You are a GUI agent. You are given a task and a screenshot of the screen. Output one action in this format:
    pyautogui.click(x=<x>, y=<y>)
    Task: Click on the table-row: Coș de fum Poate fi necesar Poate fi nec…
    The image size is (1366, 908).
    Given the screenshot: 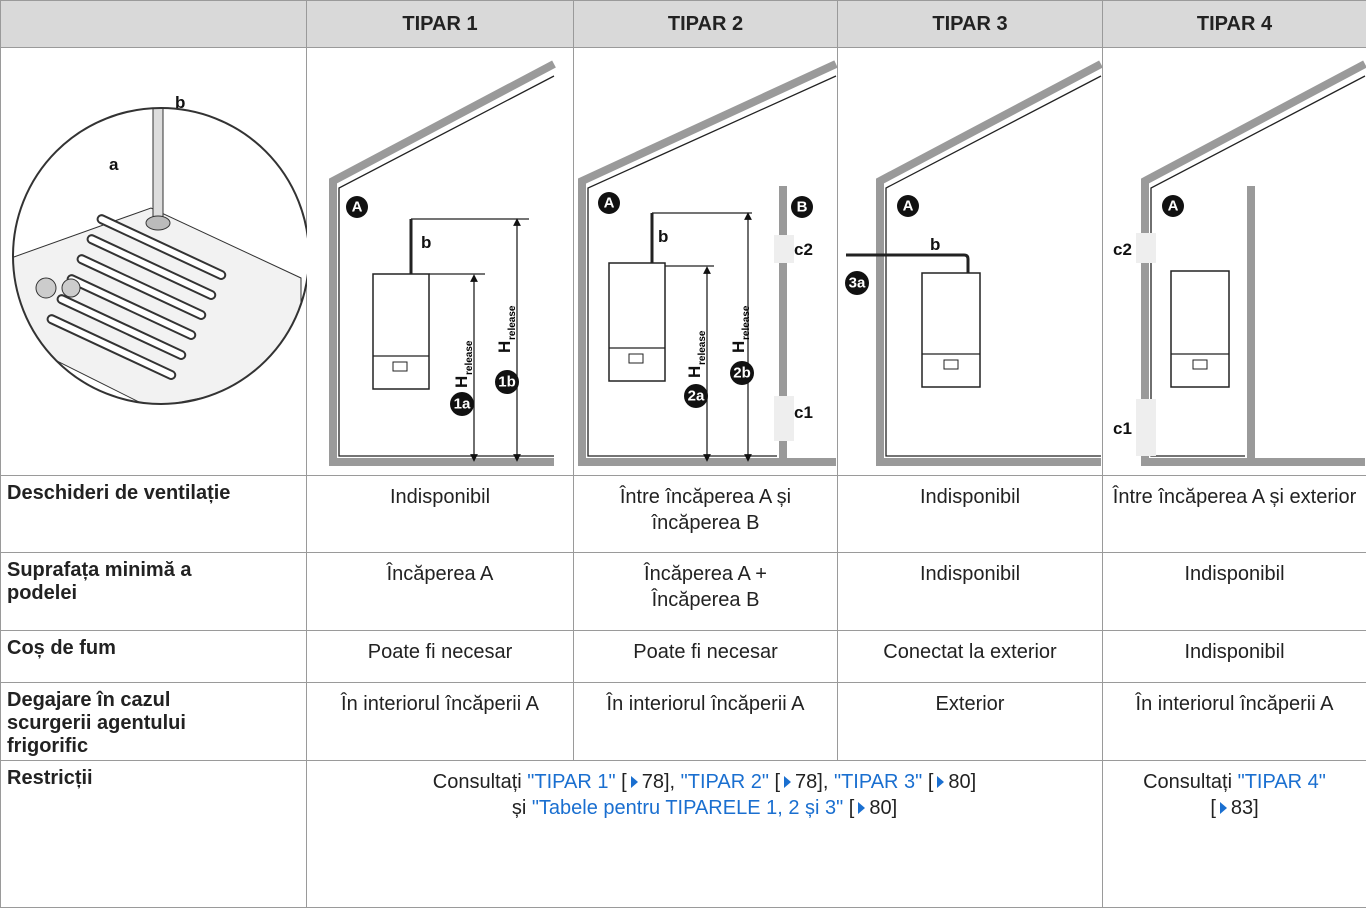 What is the action you would take?
    pyautogui.click(x=683, y=656)
    